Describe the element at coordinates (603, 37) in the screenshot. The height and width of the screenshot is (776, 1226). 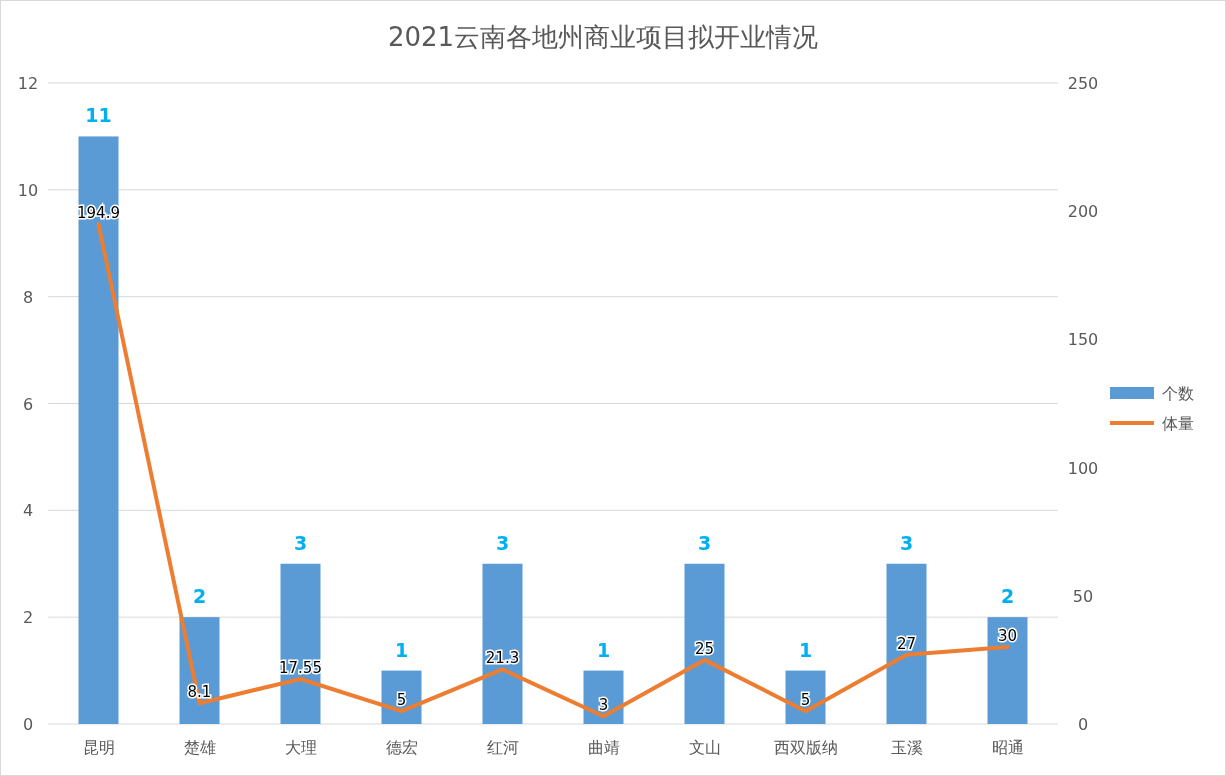
I see `chart-title: 2021云南各地州商业项目拟开业情况` at that location.